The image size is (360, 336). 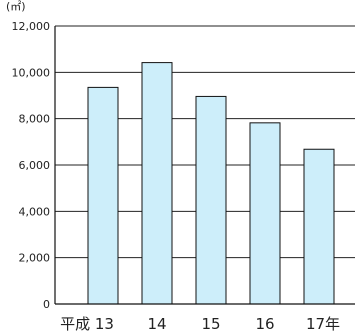 I want to click on x-tick-label: 17年, so click(x=323, y=324).